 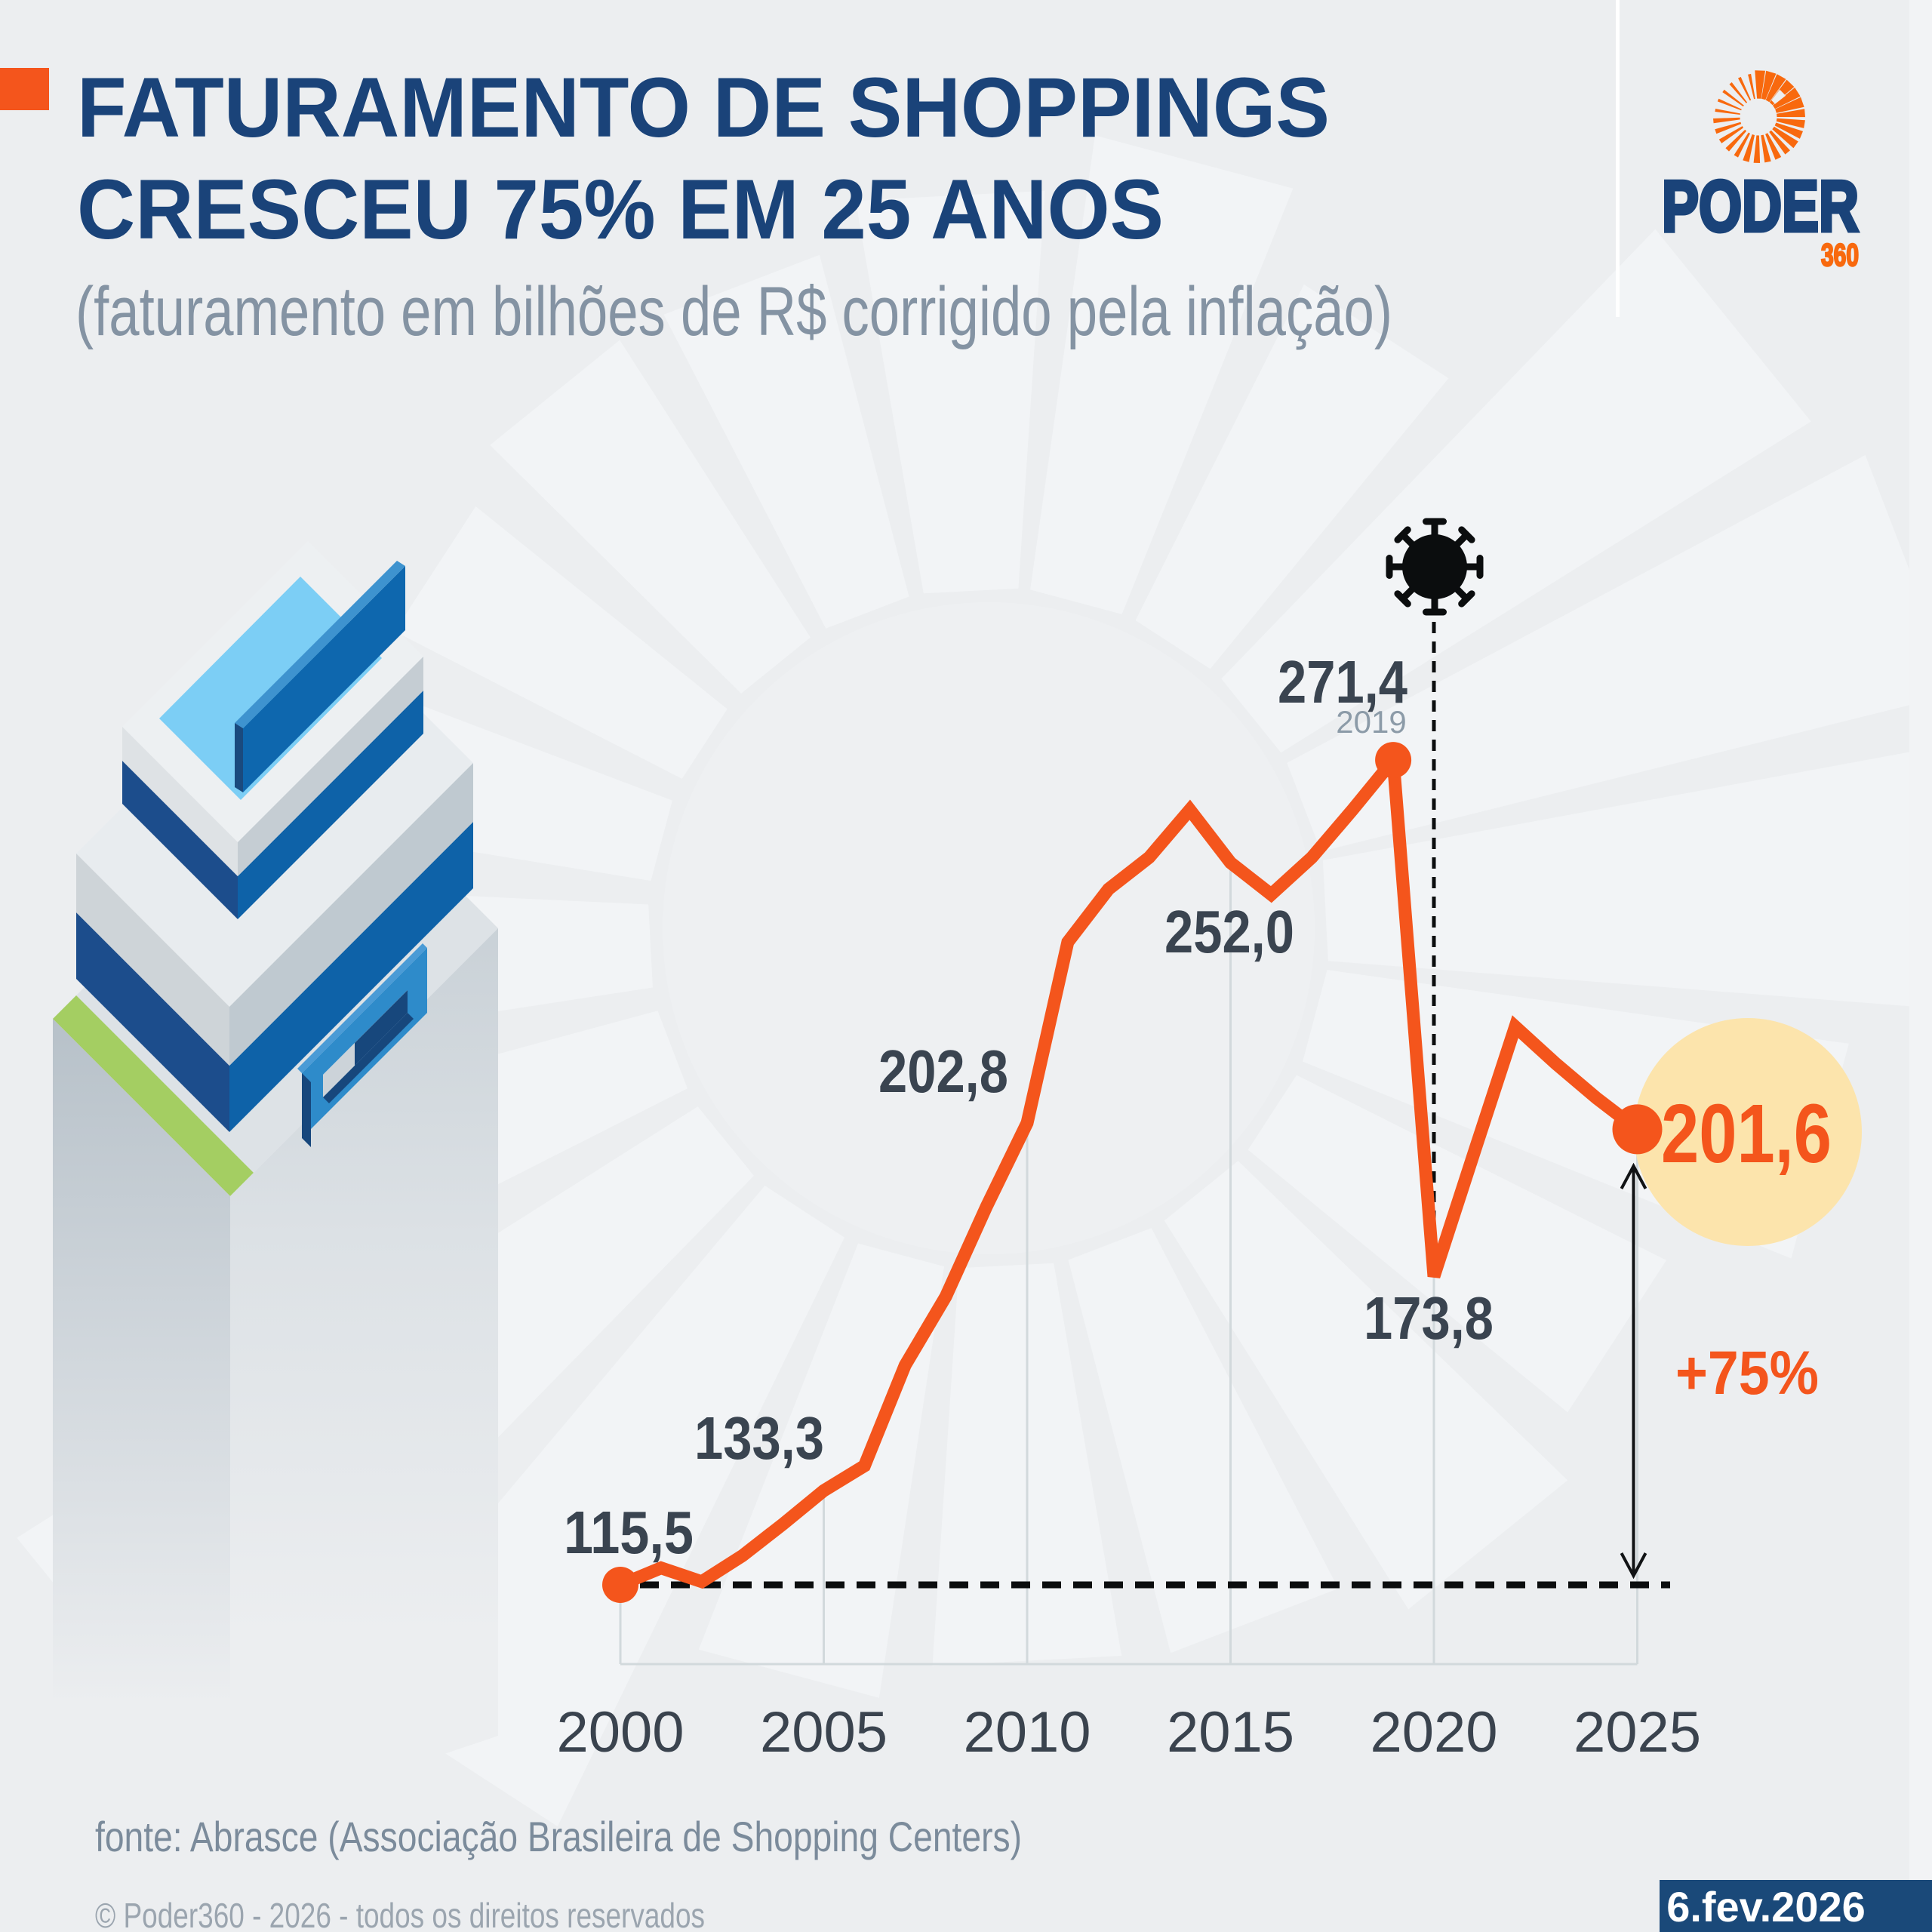 What do you see at coordinates (1746, 1134) in the screenshot?
I see `svg-text: 201,6` at bounding box center [1746, 1134].